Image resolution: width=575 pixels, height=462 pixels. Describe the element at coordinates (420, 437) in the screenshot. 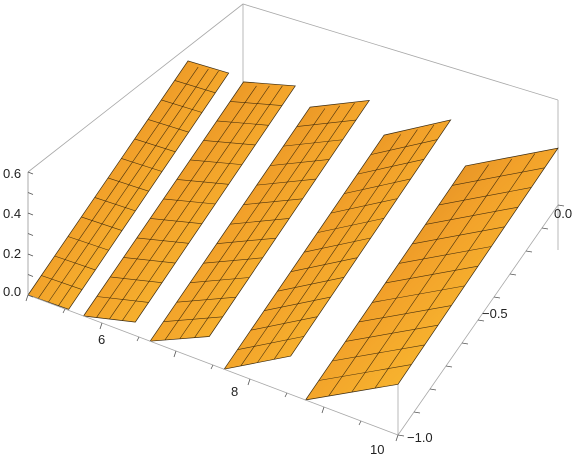

I see `y-tick-label: −1.0` at that location.